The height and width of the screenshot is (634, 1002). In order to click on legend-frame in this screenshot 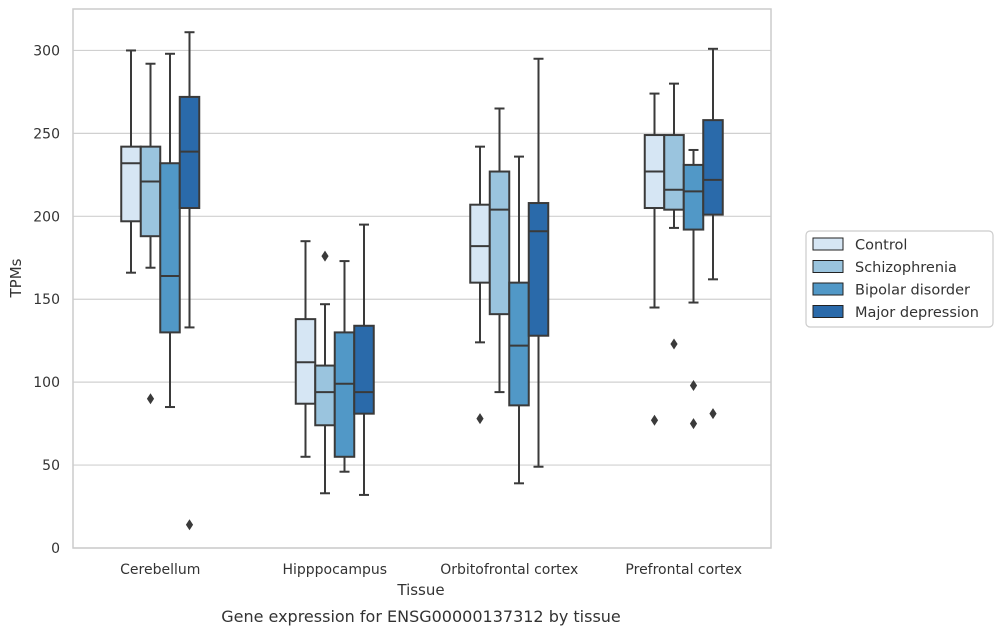, I will do `click(899, 279)`.